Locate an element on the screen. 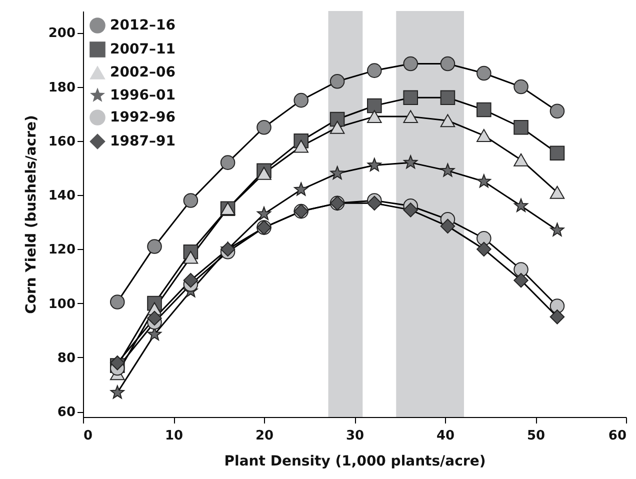 The width and height of the screenshot is (636, 479). x-tick-label: 40 is located at coordinates (445, 436).